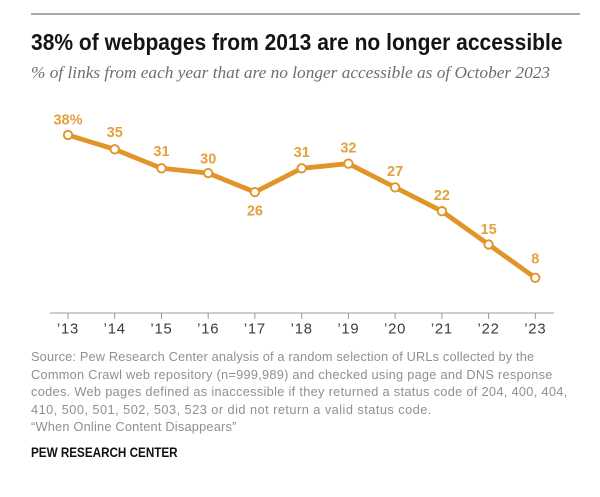 This screenshot has width=600, height=497. What do you see at coordinates (161, 330) in the screenshot?
I see `svg-text: ’15` at bounding box center [161, 330].